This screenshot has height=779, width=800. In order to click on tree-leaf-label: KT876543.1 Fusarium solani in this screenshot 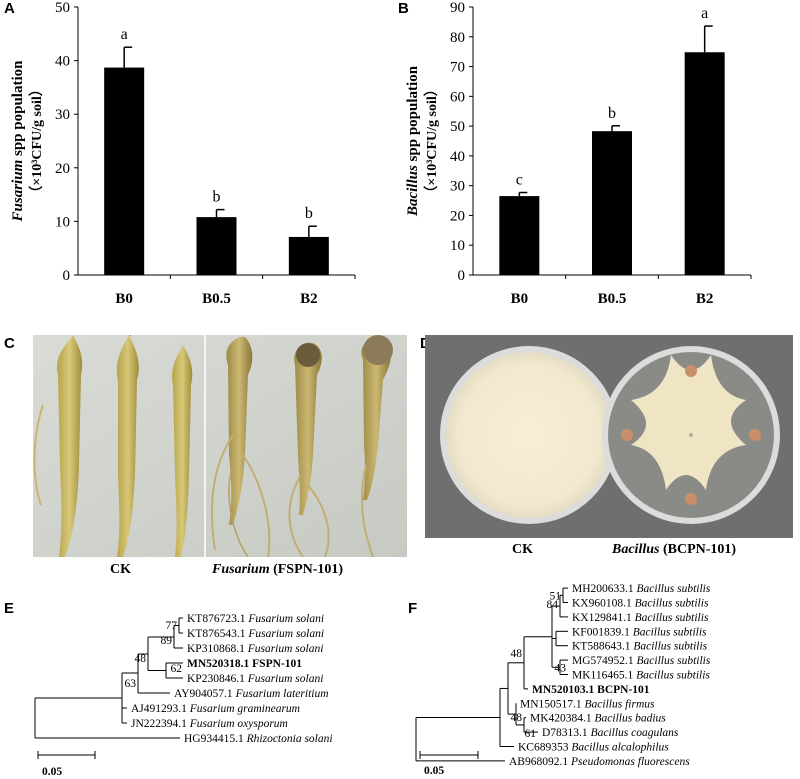, I will do `click(255, 634)`.